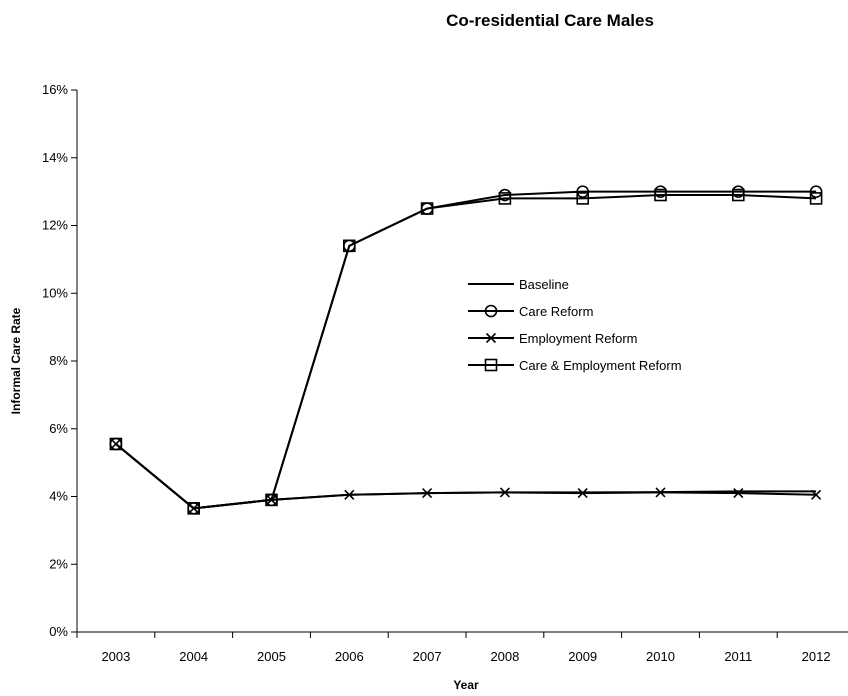 The height and width of the screenshot is (696, 848). Describe the element at coordinates (738, 656) in the screenshot. I see `x-tick-label: 2011` at that location.